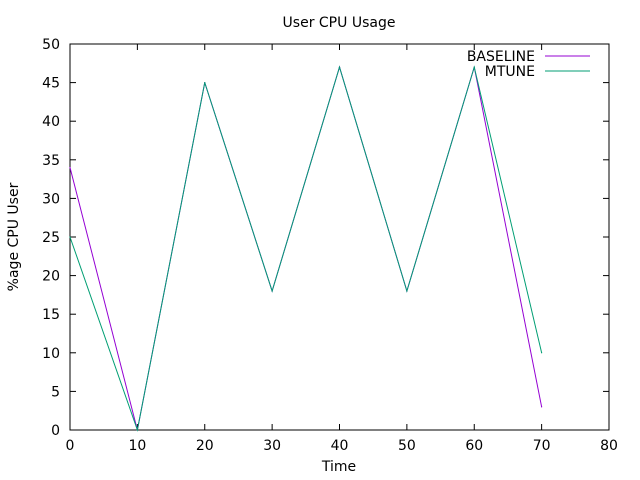 This screenshot has width=640, height=480. Describe the element at coordinates (137, 446) in the screenshot. I see `x-tick-label: 10` at that location.